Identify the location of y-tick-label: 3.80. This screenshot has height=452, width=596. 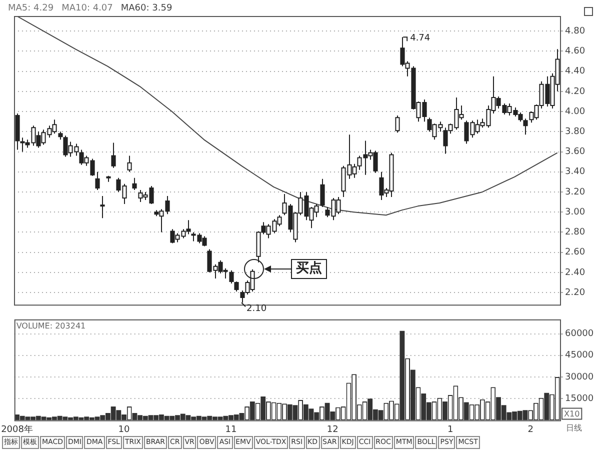
(575, 131).